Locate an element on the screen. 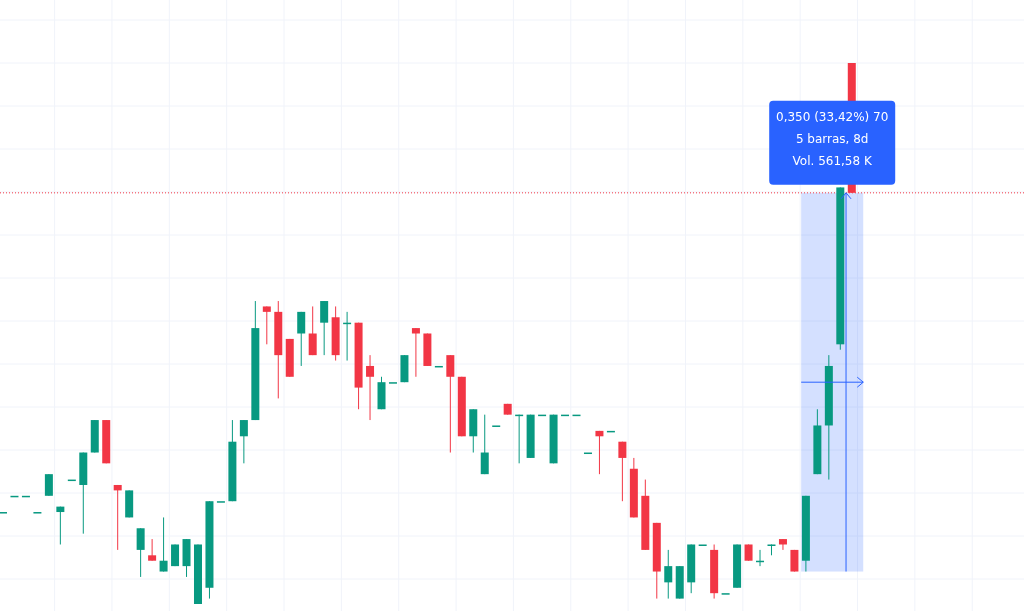 The image size is (1024, 611). annotation: 5 barras, 8d is located at coordinates (832, 138).